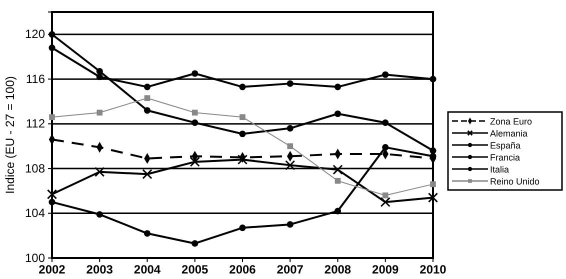 The height and width of the screenshot is (279, 566). I want to click on y-tick-label: 120, so click(35, 34).